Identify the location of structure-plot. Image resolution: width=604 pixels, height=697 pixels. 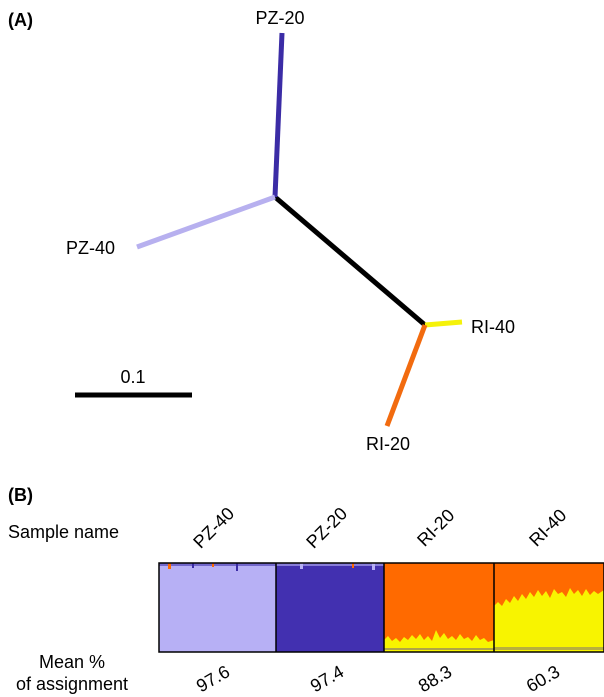
(381, 607).